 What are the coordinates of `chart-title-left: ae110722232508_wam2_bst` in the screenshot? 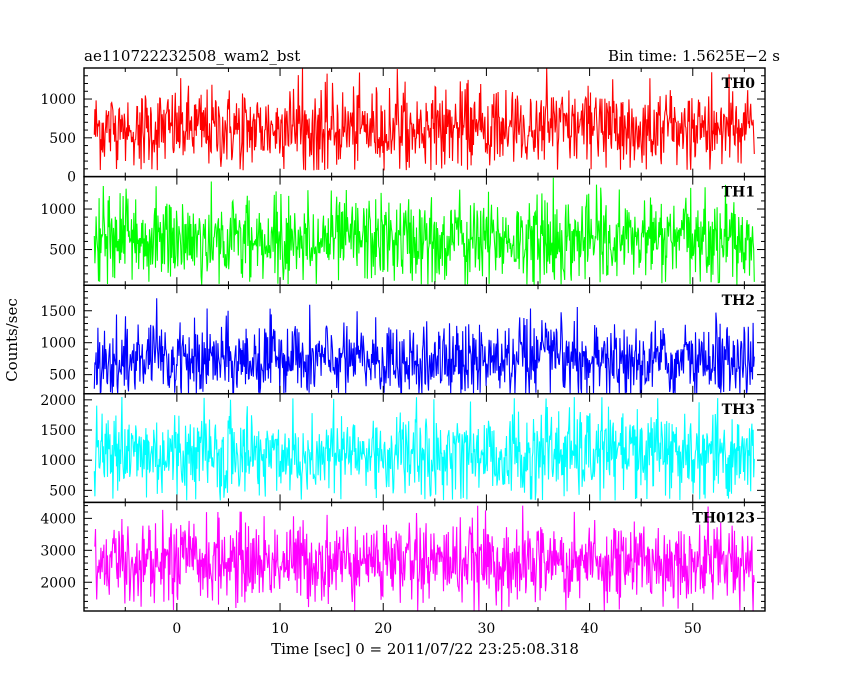 It's located at (192, 56).